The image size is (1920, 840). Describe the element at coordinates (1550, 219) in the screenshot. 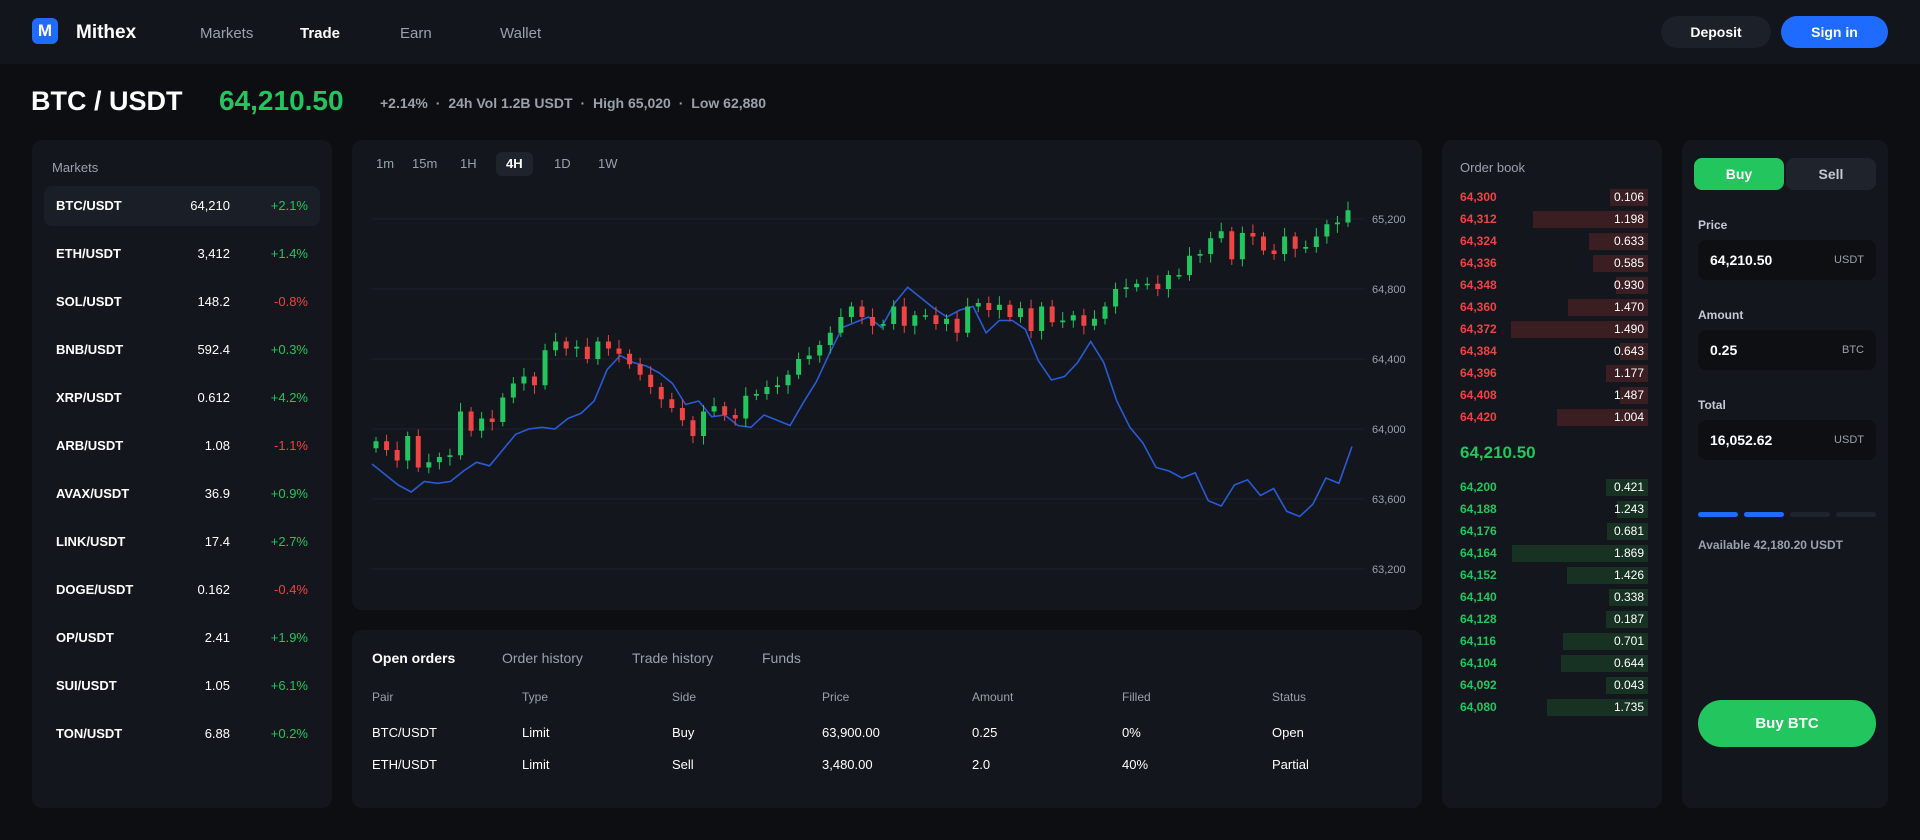

I see `ask-row: 64,312 1.198` at that location.